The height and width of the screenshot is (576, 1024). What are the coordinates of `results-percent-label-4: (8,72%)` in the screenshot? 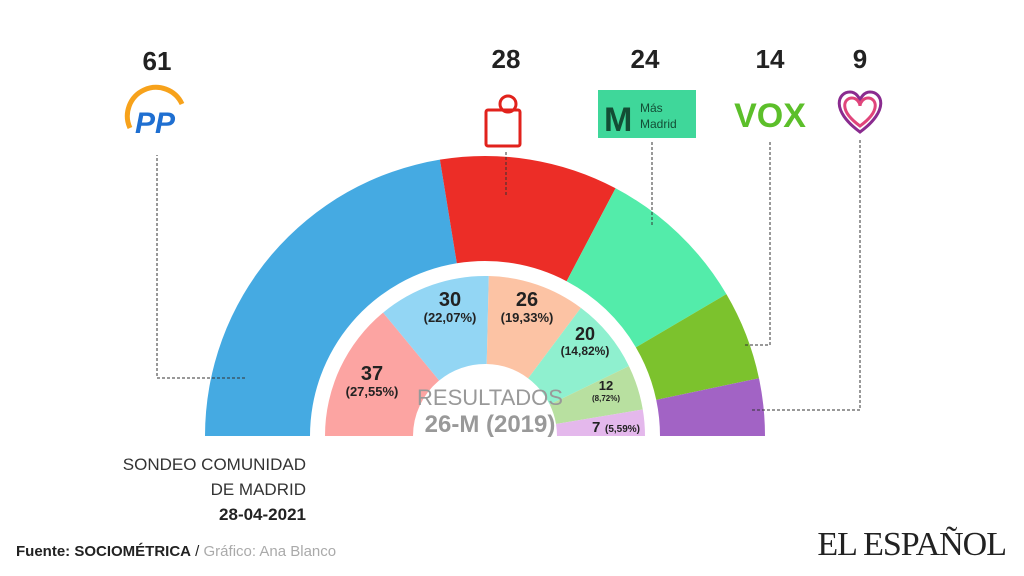 It's located at (606, 398).